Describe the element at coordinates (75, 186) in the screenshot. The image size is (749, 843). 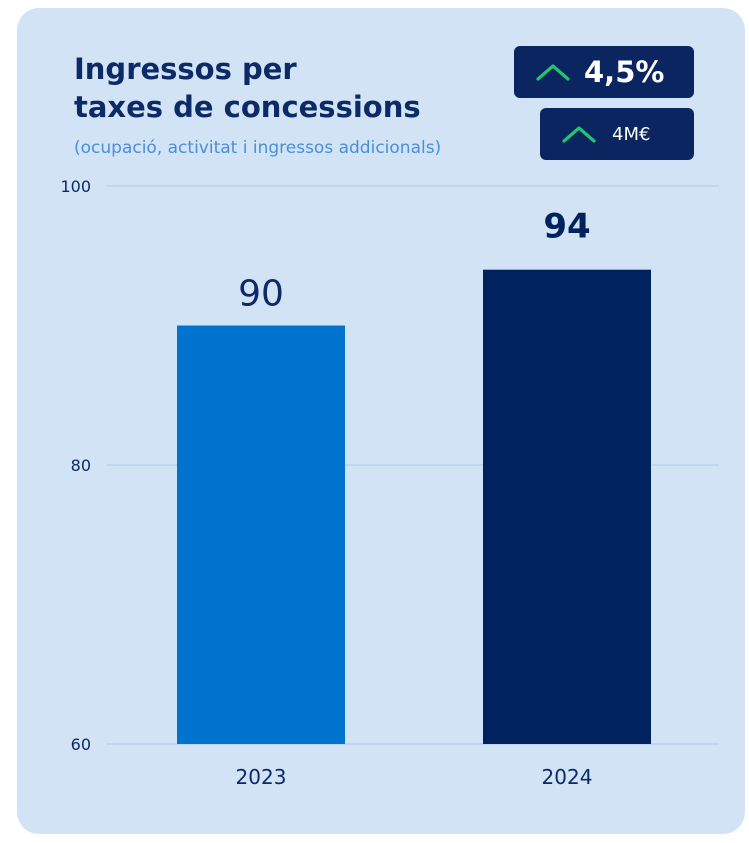
I see `y-tick-label: 100` at that location.